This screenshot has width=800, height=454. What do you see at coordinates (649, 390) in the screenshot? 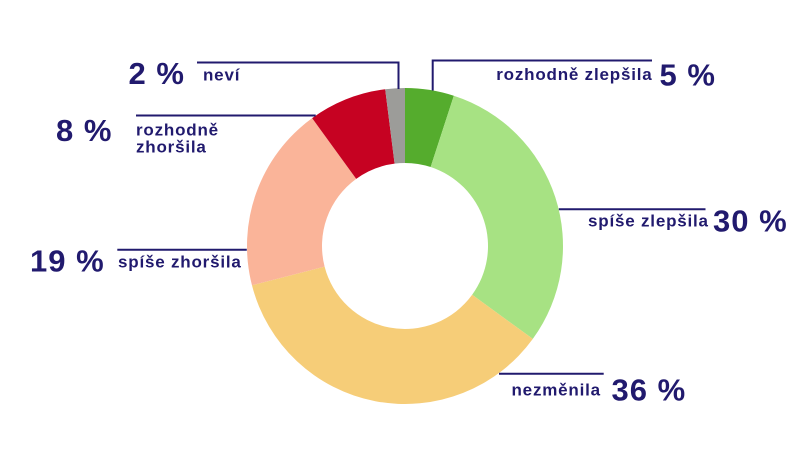
I see `svg-text: 36 %` at bounding box center [649, 390].